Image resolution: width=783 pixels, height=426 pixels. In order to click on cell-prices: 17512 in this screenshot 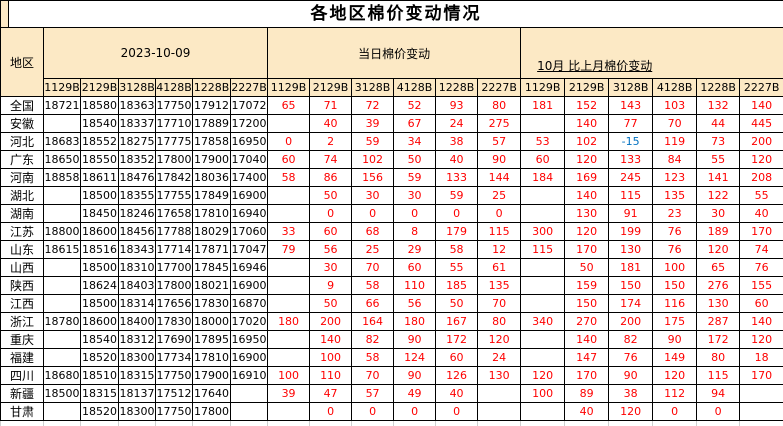, I will do `click(174, 393)`.